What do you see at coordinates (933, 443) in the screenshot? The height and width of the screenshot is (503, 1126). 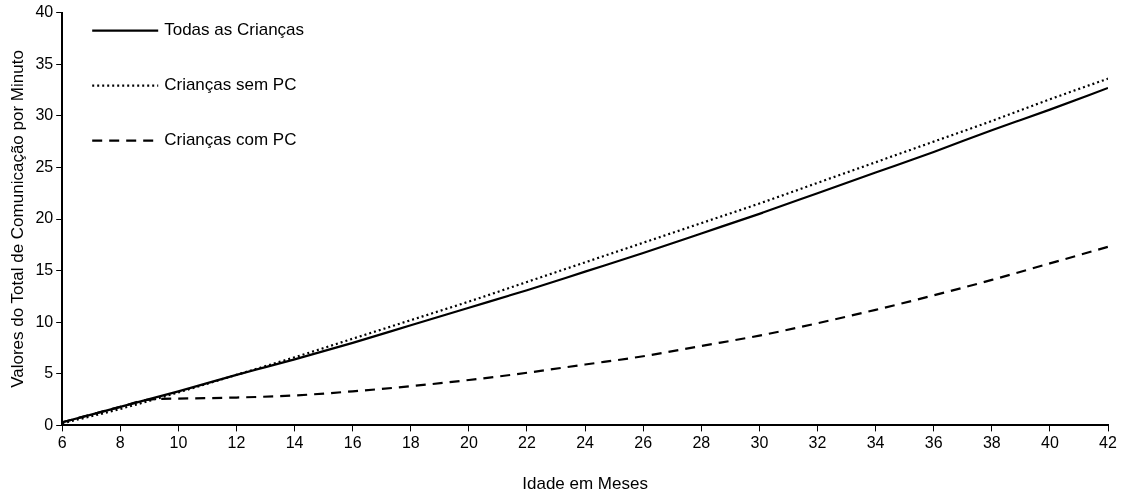 I see `x-tick-label: 36` at bounding box center [933, 443].